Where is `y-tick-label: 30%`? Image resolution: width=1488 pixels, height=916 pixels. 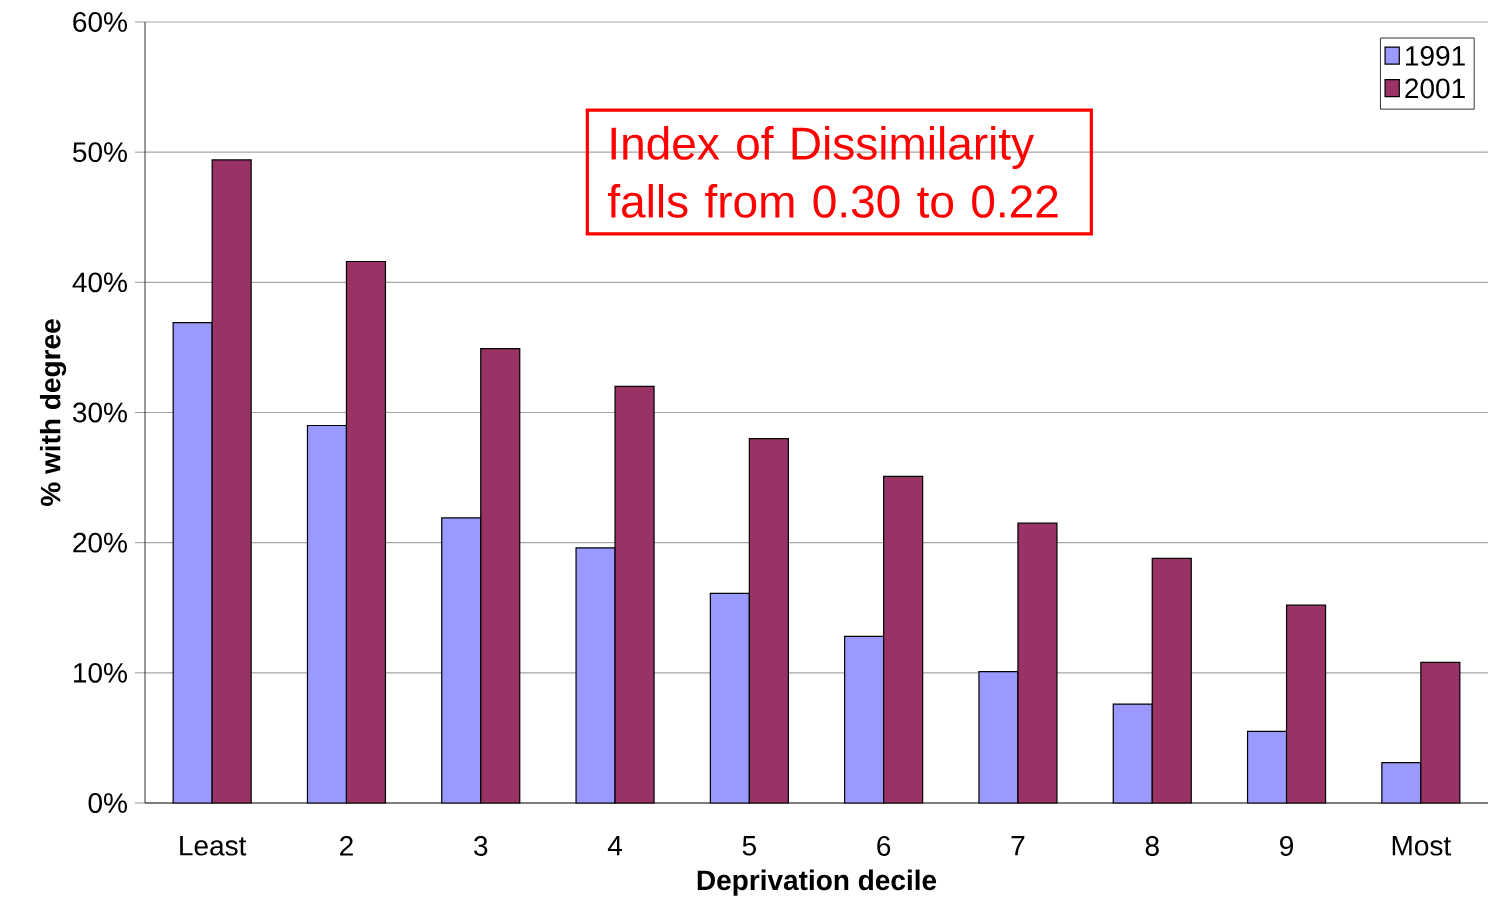 y-tick-label: 30% is located at coordinates (99, 412).